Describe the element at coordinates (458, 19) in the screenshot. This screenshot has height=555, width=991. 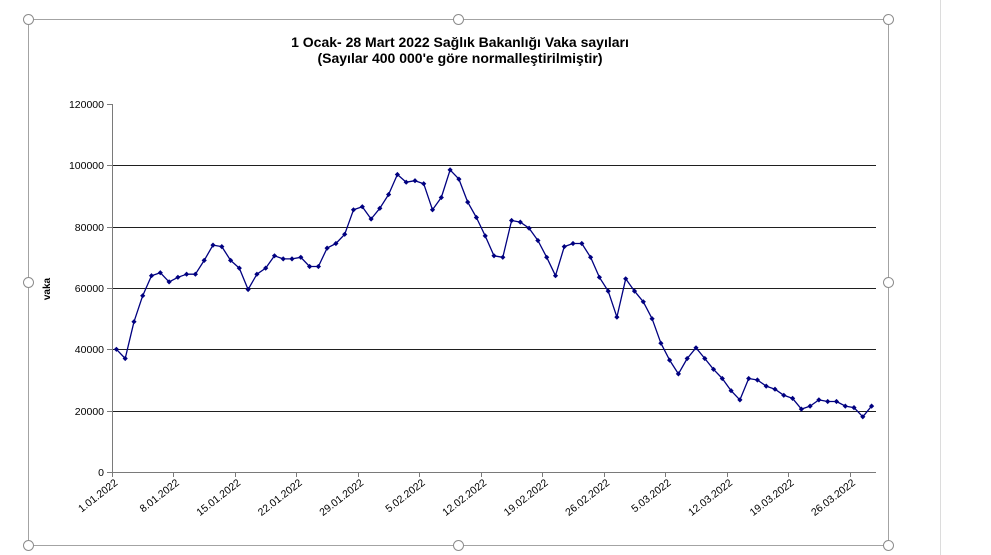
I see `resize-handle-top` at that location.